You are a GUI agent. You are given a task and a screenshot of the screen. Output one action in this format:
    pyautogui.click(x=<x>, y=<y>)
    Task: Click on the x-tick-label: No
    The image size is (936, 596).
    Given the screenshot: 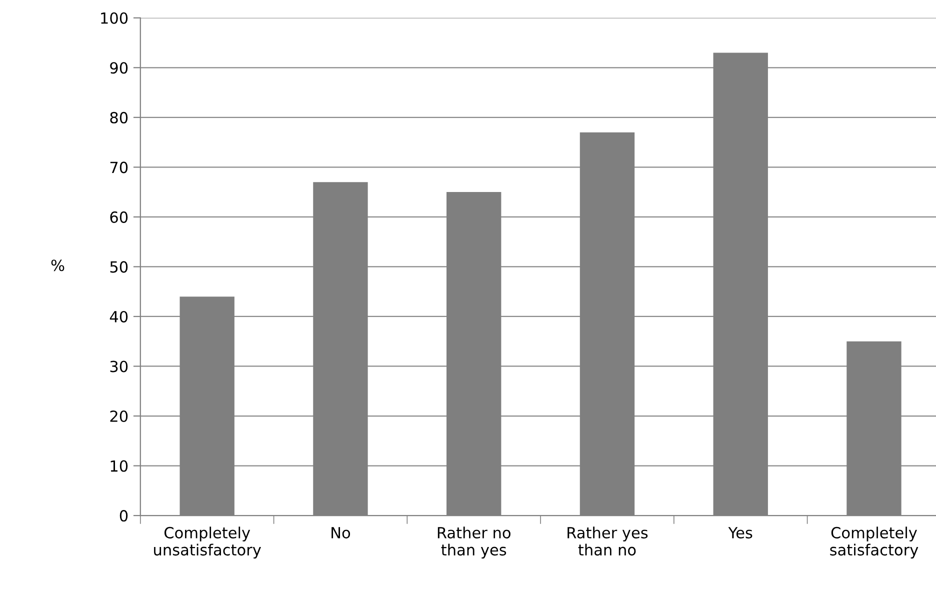 What is the action you would take?
    pyautogui.click(x=341, y=532)
    